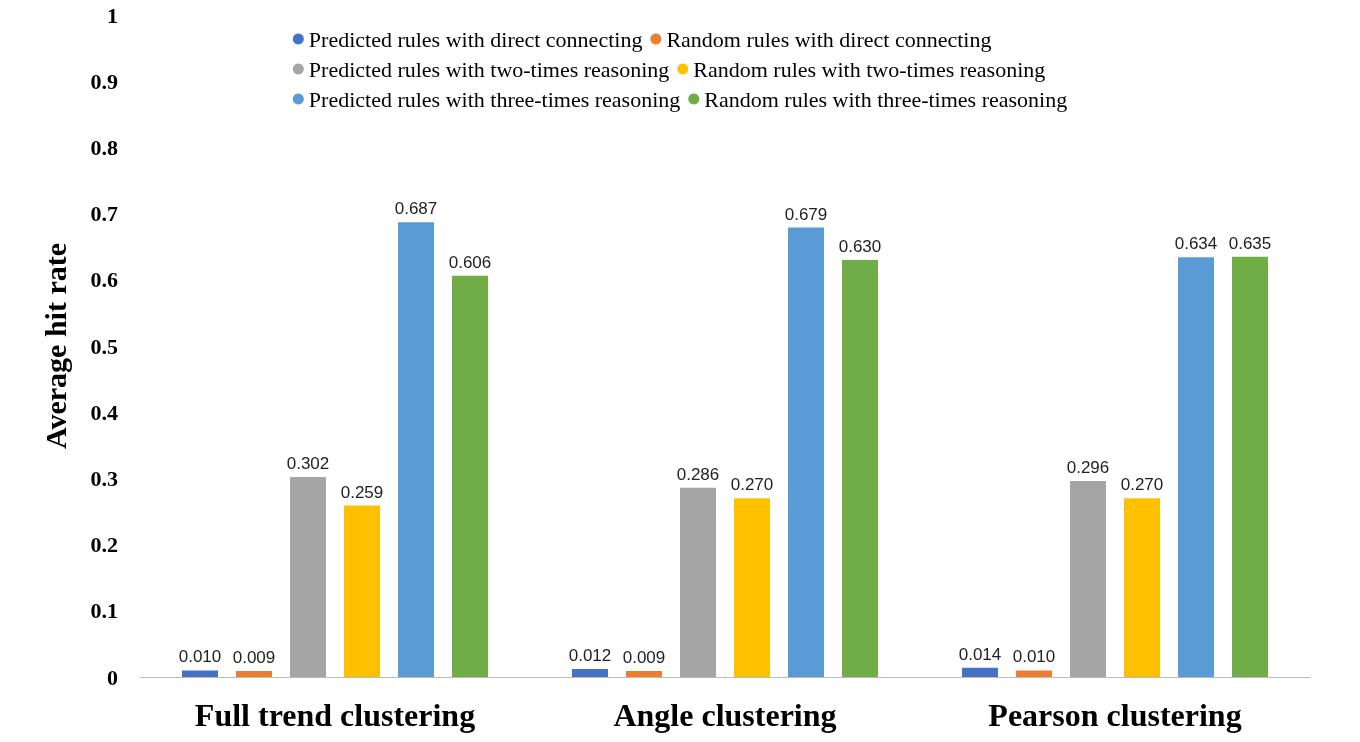 The height and width of the screenshot is (742, 1360). What do you see at coordinates (590, 656) in the screenshot?
I see `data-label: 0.012` at bounding box center [590, 656].